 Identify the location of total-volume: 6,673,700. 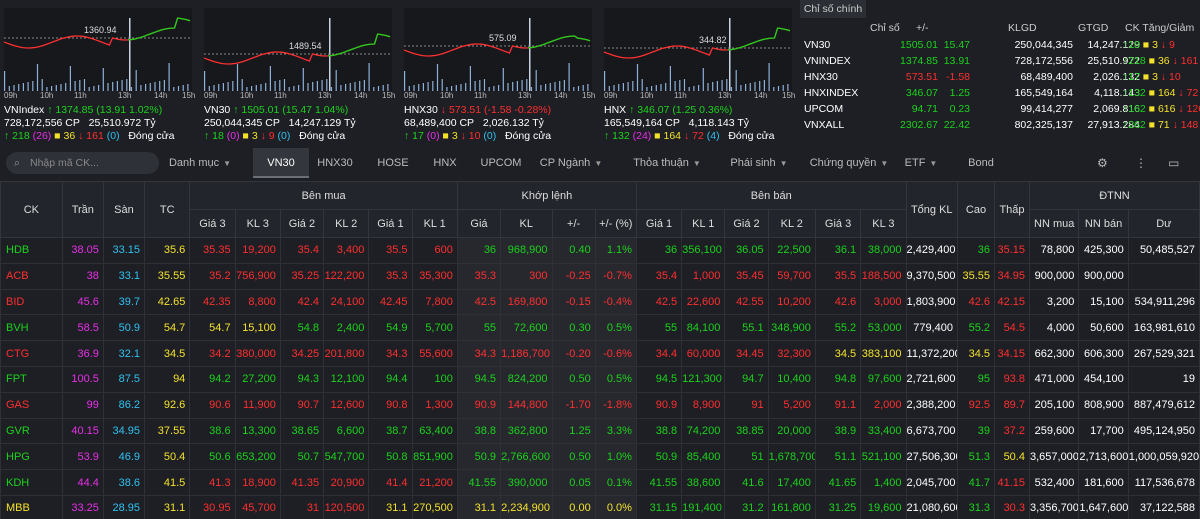
(931, 431).